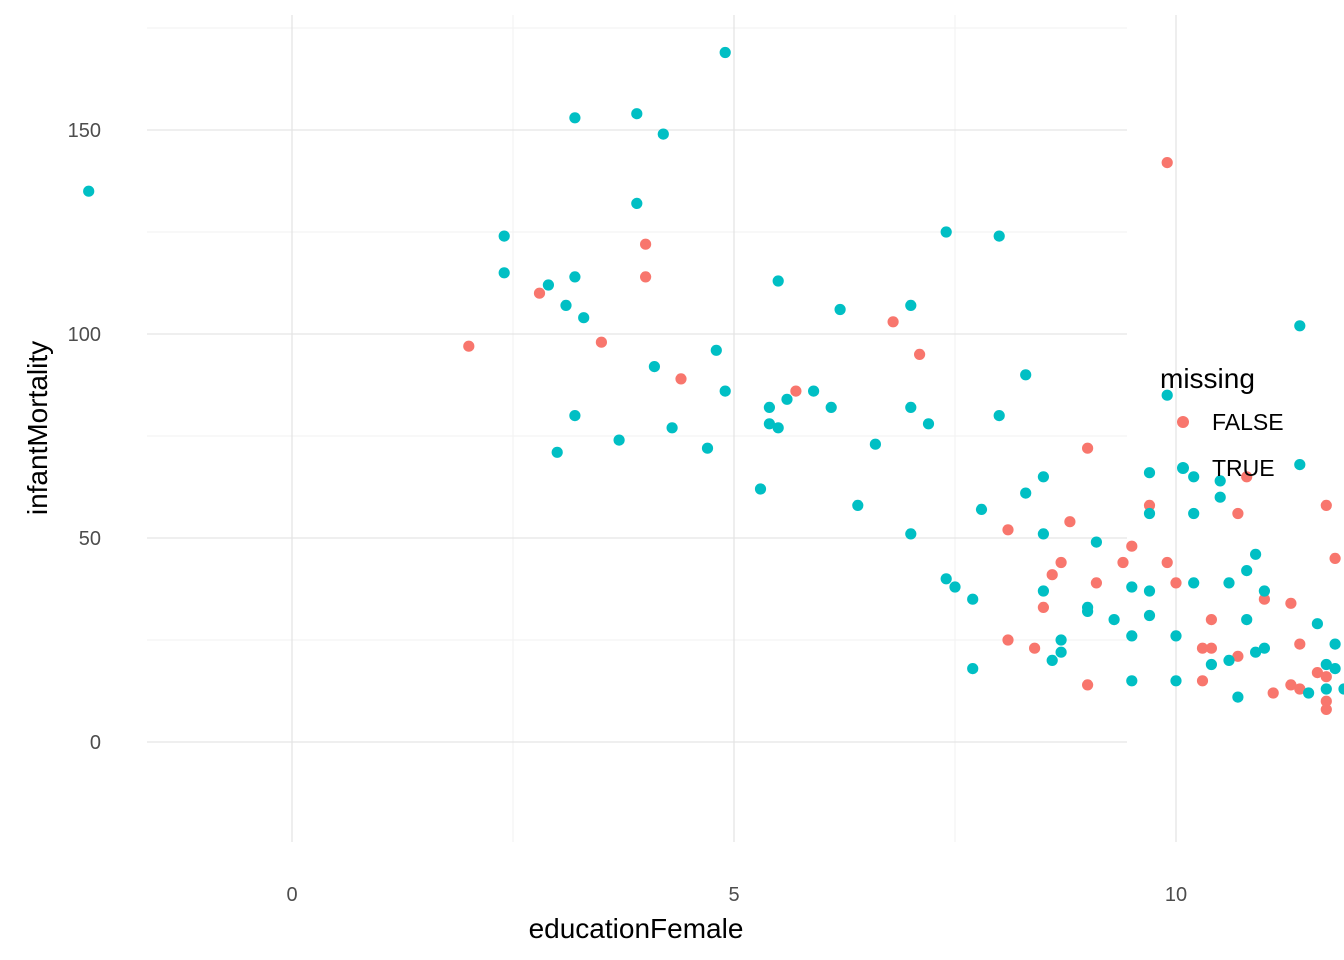 Image resolution: width=1344 pixels, height=960 pixels. Describe the element at coordinates (1207, 378) in the screenshot. I see `legend-title: missing` at that location.